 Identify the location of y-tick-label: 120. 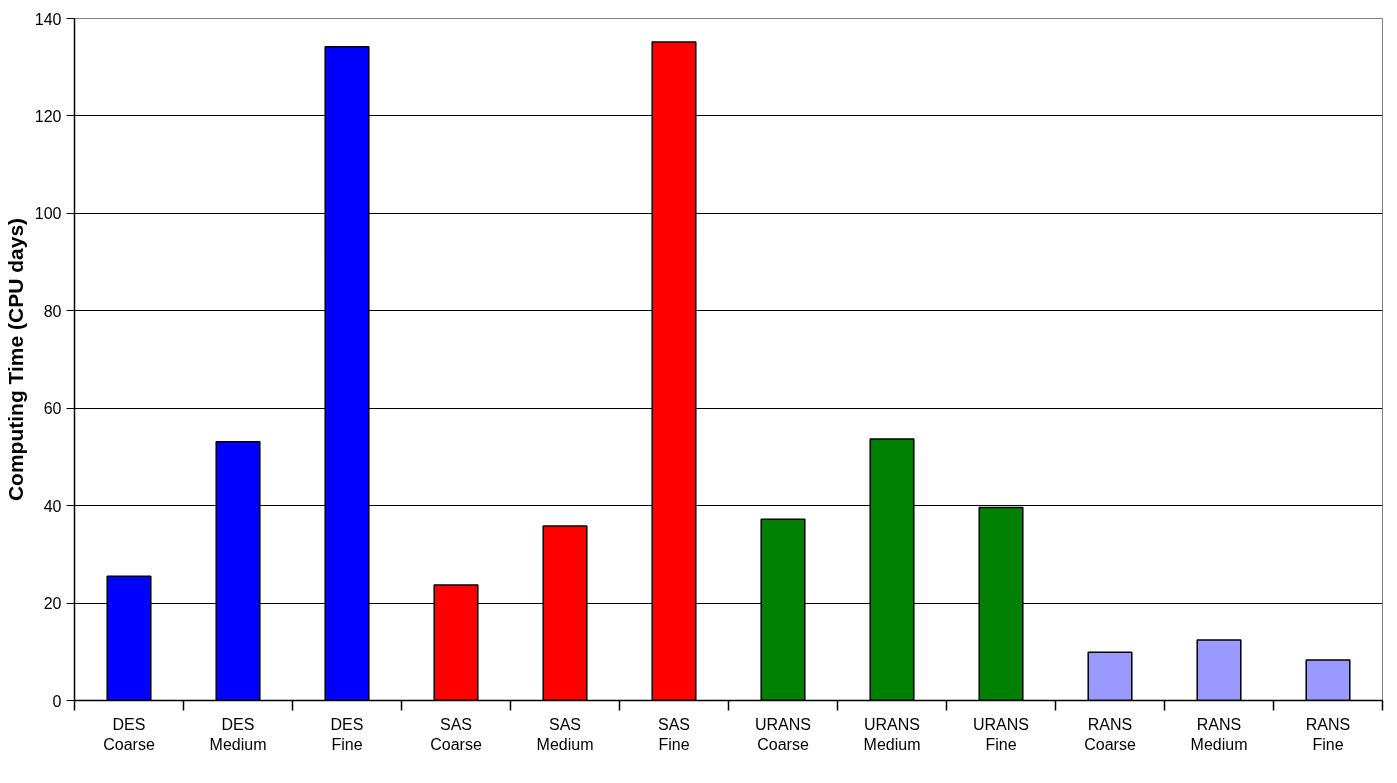
(48, 116).